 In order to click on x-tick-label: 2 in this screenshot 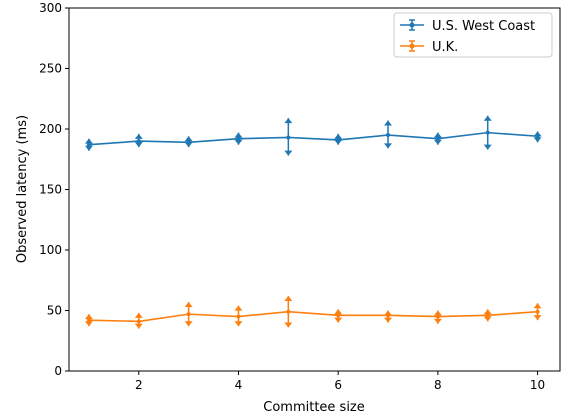, I will do `click(139, 385)`.